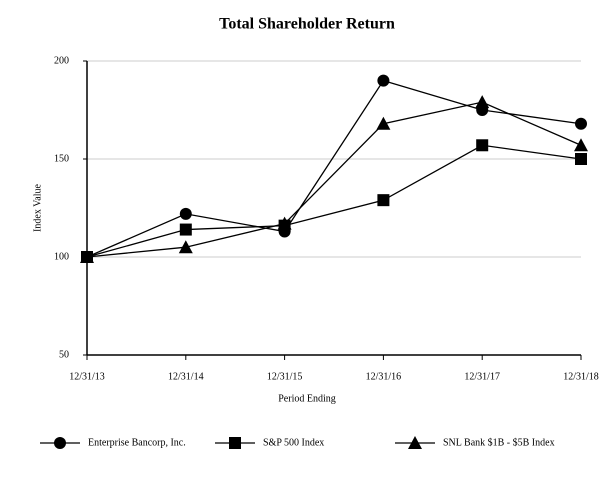 The width and height of the screenshot is (614, 480). Describe the element at coordinates (581, 376) in the screenshot. I see `x-tick-label: 12/31/18` at that location.